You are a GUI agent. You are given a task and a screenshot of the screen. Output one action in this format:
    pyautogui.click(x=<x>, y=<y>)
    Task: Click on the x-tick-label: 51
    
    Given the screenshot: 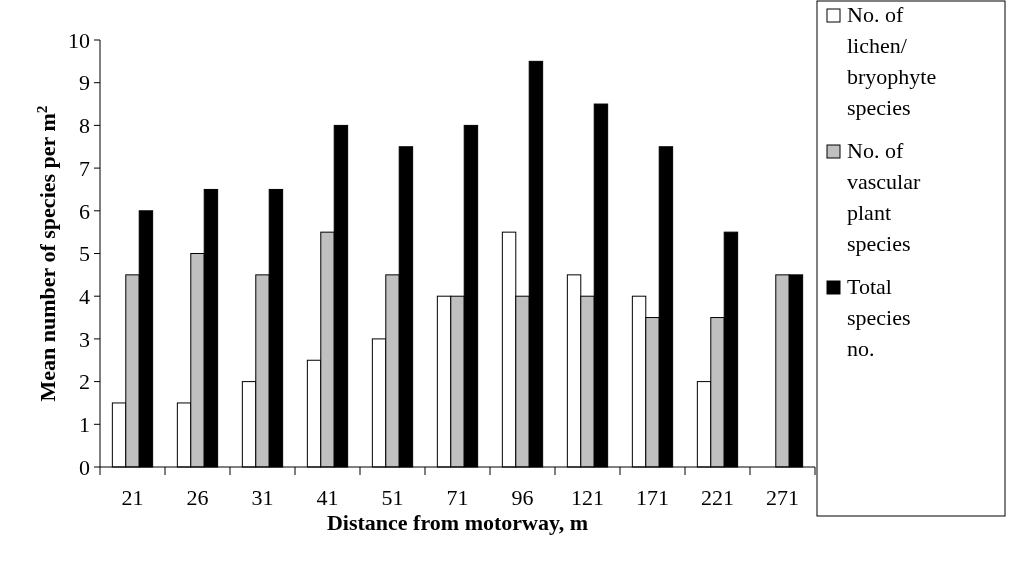 What is the action you would take?
    pyautogui.click(x=392, y=497)
    